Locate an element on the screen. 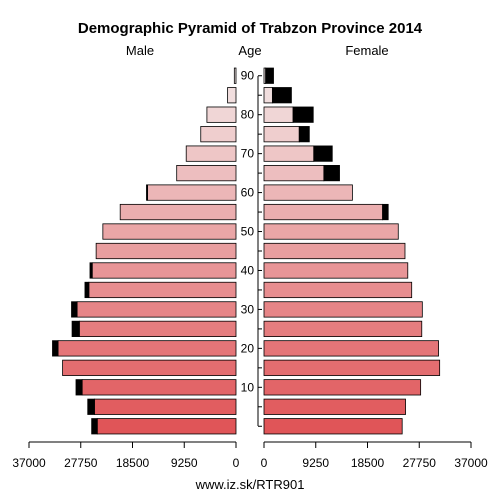  male-x-tick-label: 0 is located at coordinates (236, 463).